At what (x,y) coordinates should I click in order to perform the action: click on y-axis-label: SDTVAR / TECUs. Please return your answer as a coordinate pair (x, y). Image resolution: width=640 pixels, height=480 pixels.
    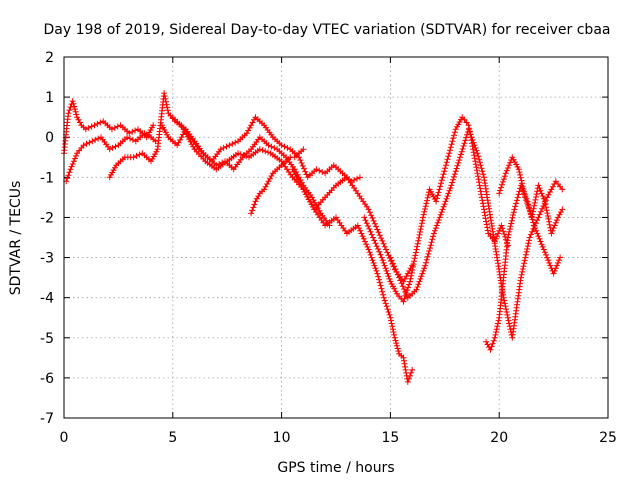
    Looking at the image, I should click on (16, 238).